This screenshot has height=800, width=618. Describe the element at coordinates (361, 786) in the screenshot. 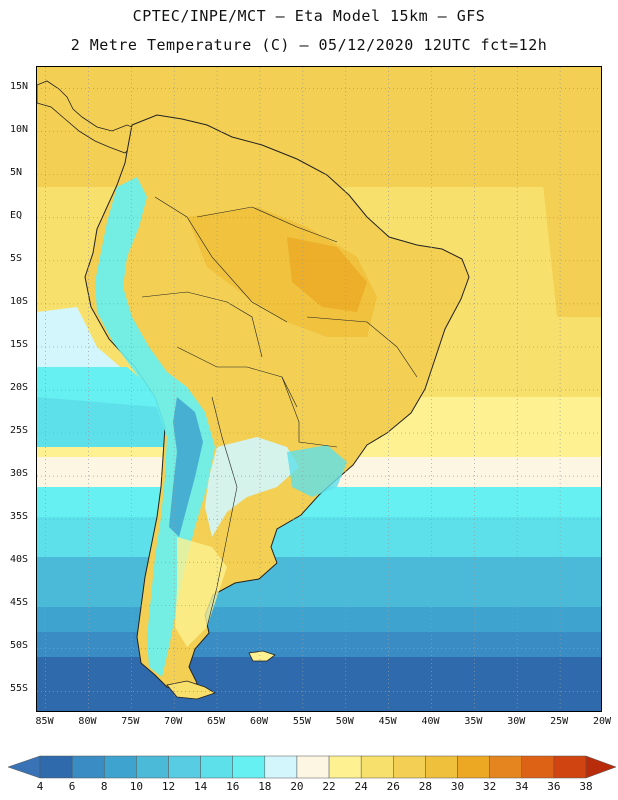

I see `colorbar-label: 24` at that location.